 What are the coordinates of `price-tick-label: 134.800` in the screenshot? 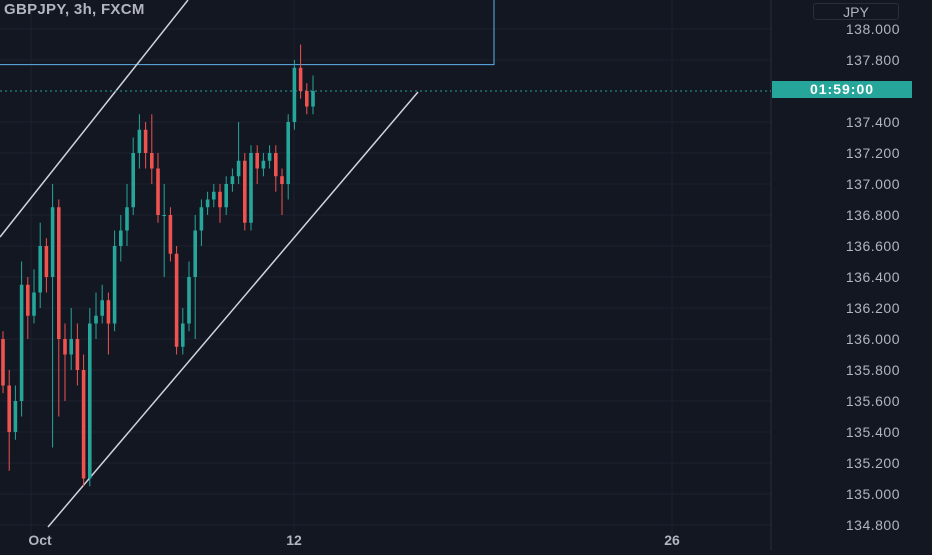 It's located at (873, 525).